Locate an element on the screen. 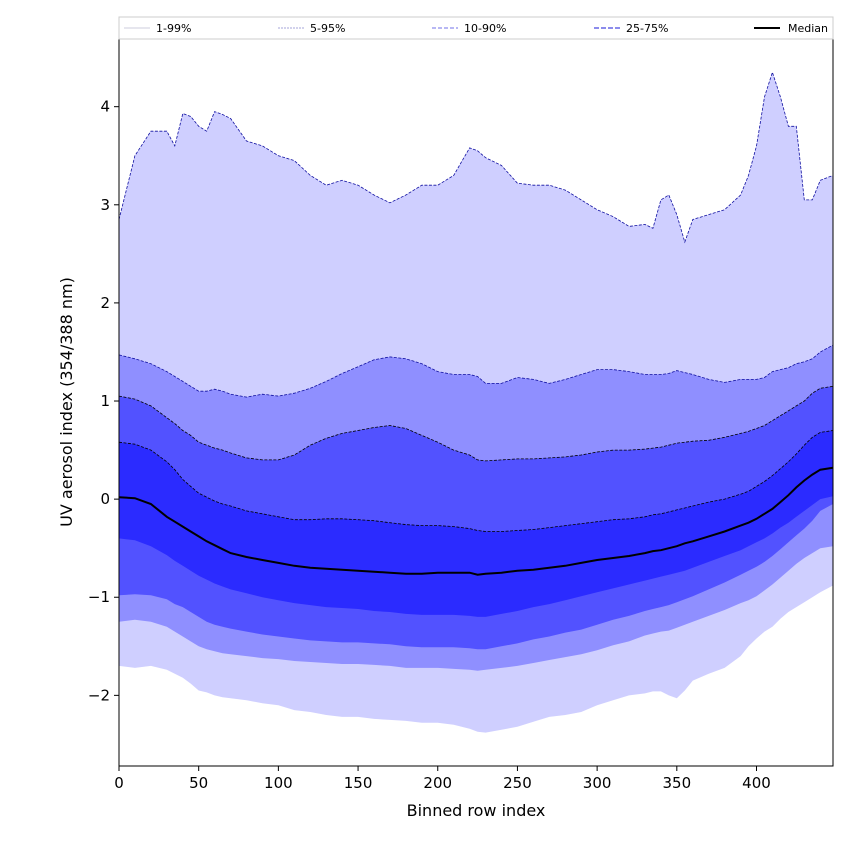  x-tick-label: 350 is located at coordinates (676, 783).